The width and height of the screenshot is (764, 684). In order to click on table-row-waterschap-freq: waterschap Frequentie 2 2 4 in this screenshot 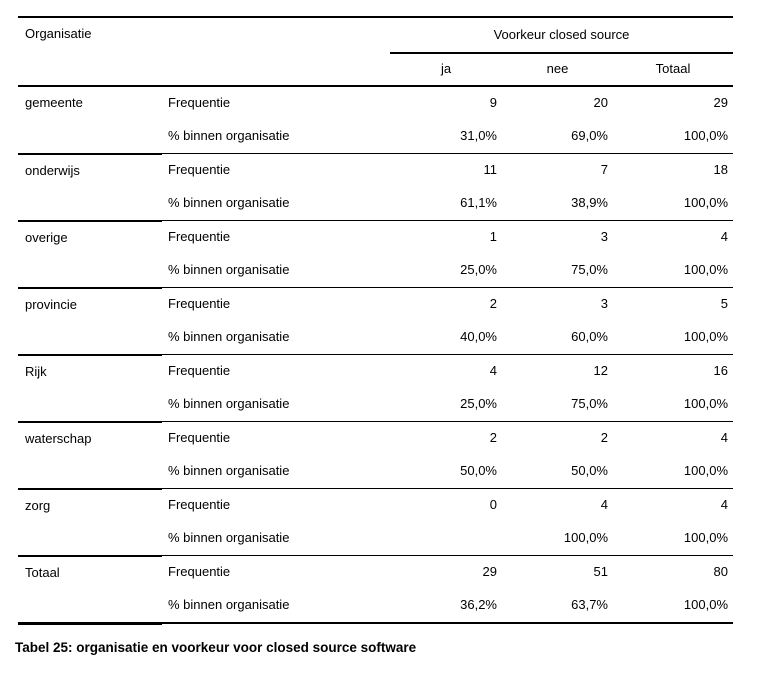, I will do `click(375, 455)`.